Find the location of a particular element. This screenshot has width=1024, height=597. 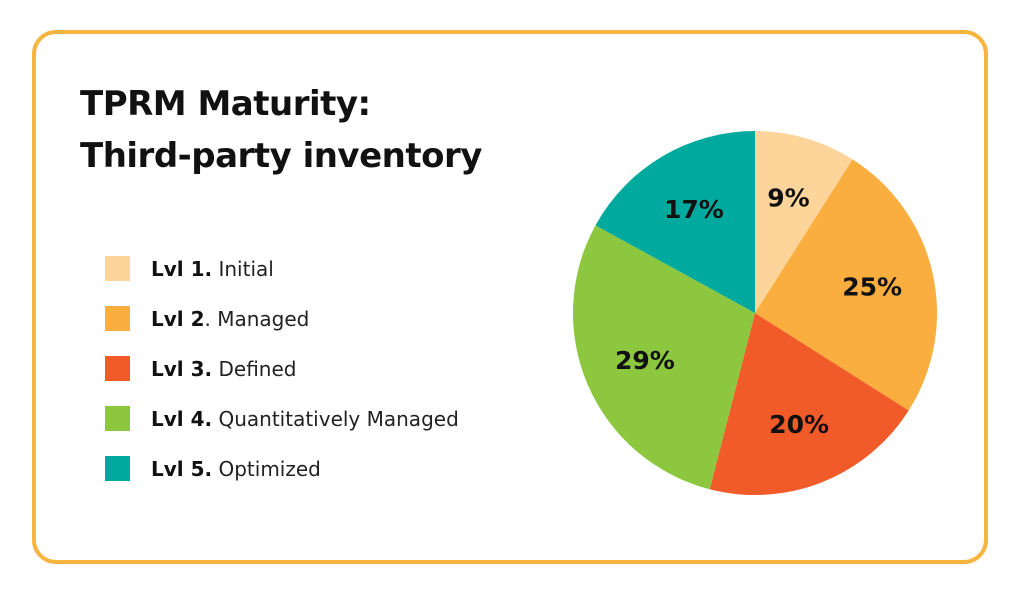

legend-level: Lvl 2 is located at coordinates (178, 318).